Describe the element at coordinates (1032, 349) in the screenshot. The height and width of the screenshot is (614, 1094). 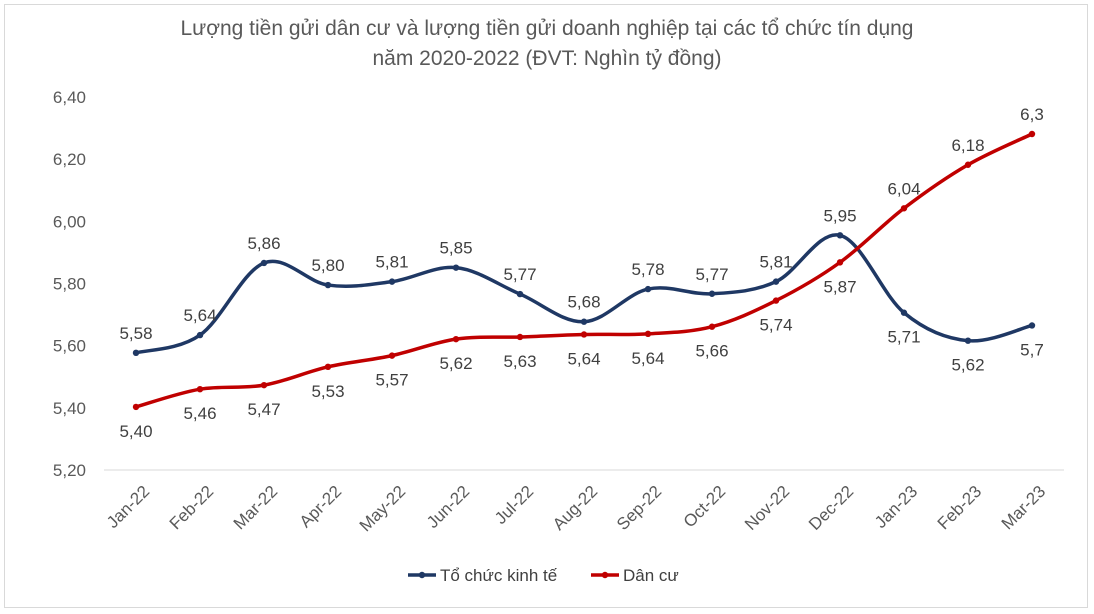
I see `data-label-to-chuc-kinh-te: 5,7` at that location.